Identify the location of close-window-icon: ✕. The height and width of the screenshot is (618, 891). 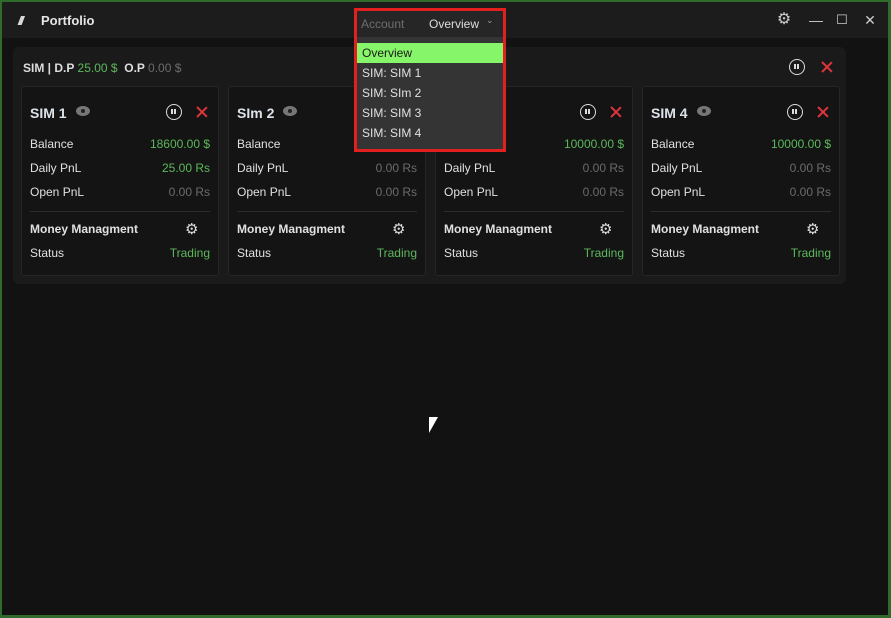
(870, 20).